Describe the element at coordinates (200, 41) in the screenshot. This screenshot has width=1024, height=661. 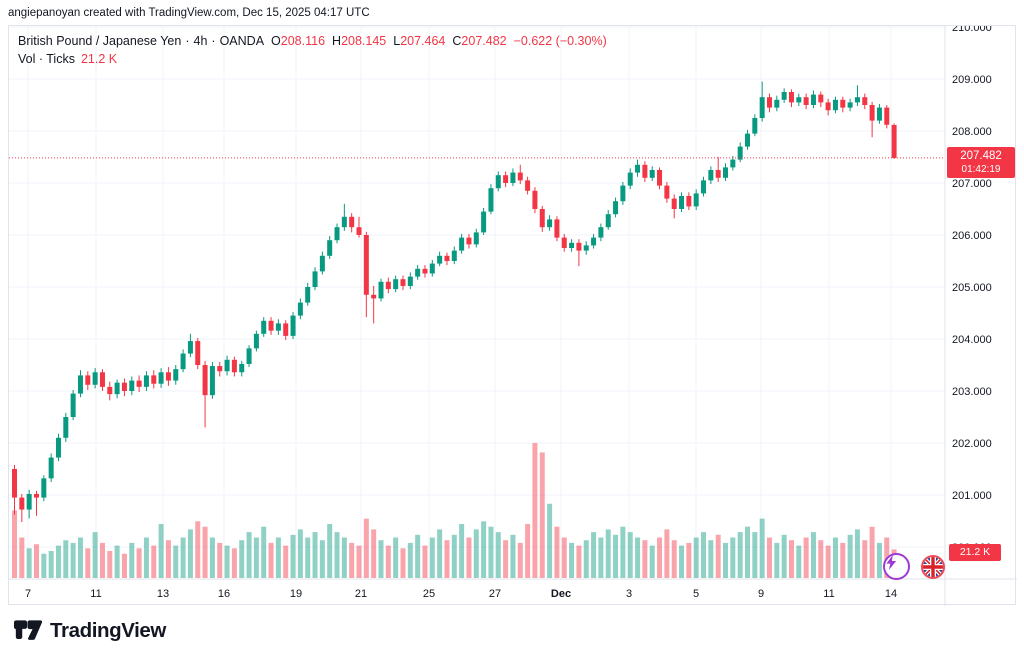
I see `interval-label: 4h` at that location.